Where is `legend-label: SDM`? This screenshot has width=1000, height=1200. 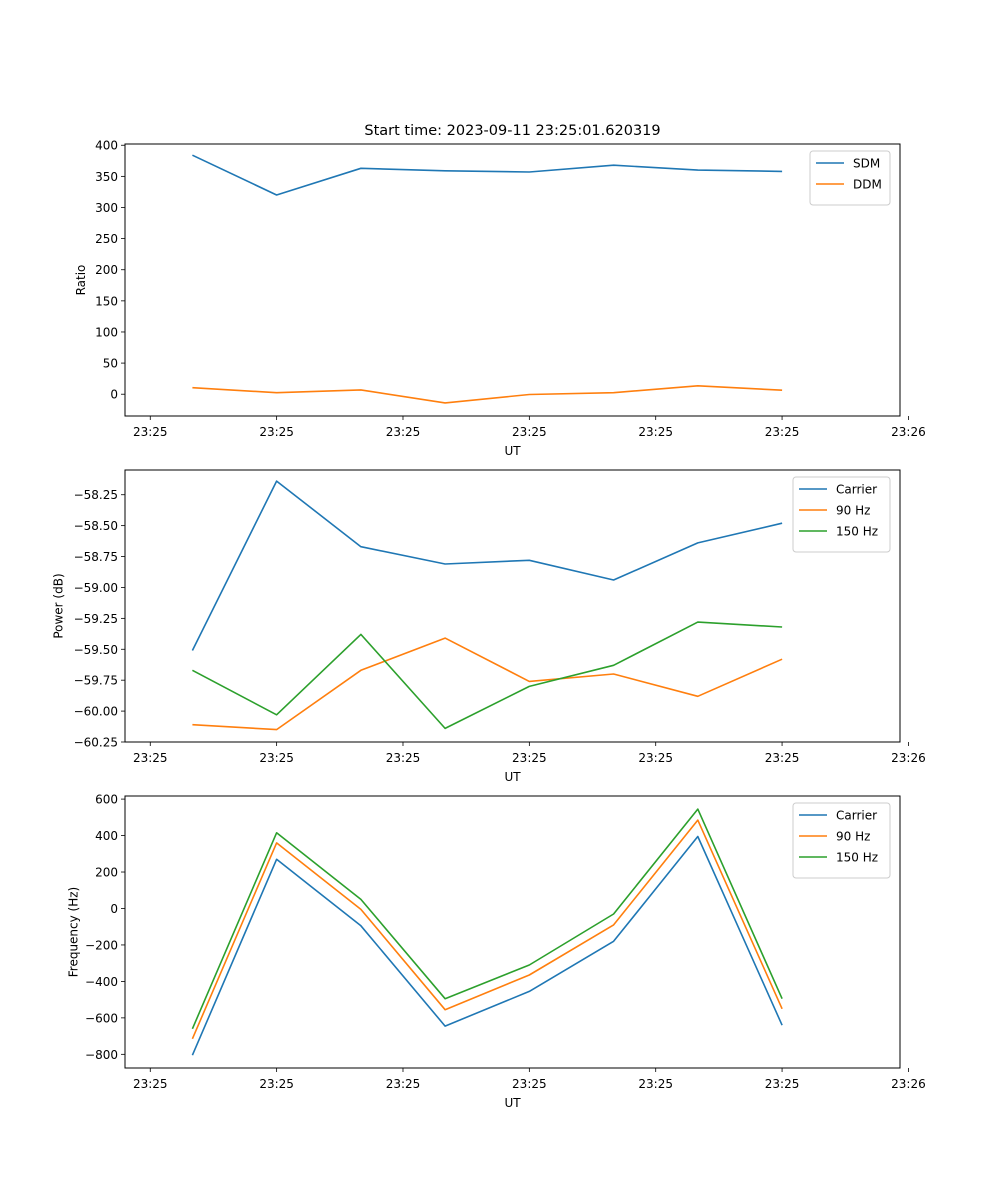 legend-label: SDM is located at coordinates (866, 164).